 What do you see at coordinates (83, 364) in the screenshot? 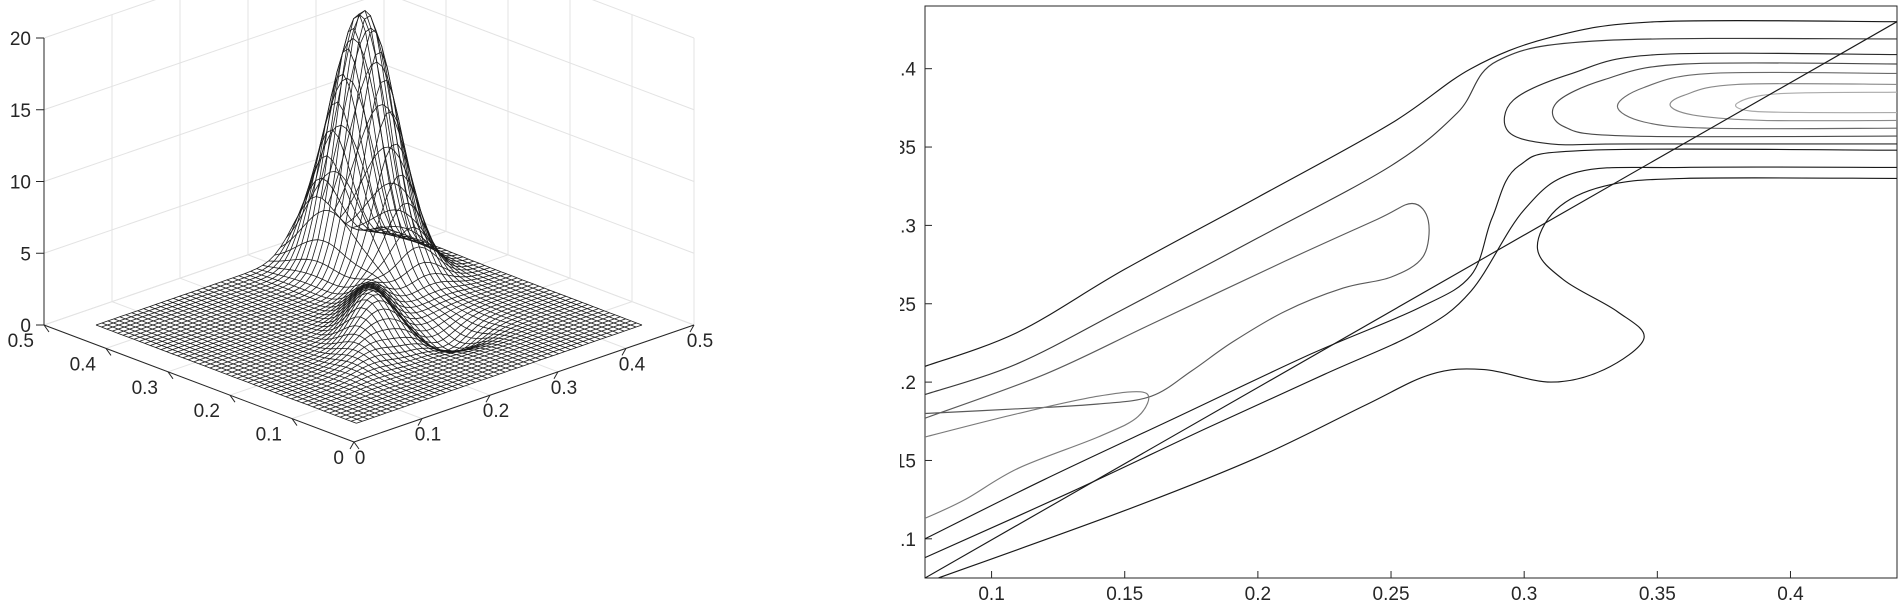
I see `y-tick-label: 0.4` at bounding box center [83, 364].